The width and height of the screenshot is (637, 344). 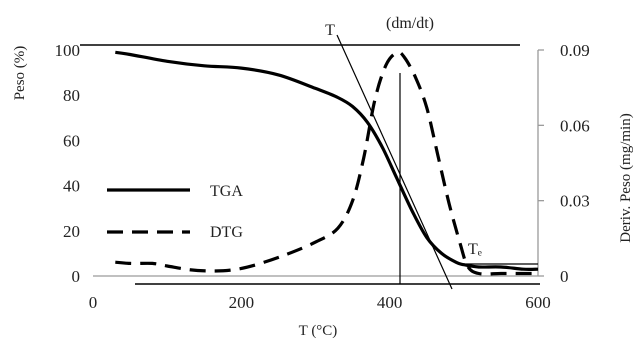 I want to click on end-label: Tₑ, so click(x=475, y=249).